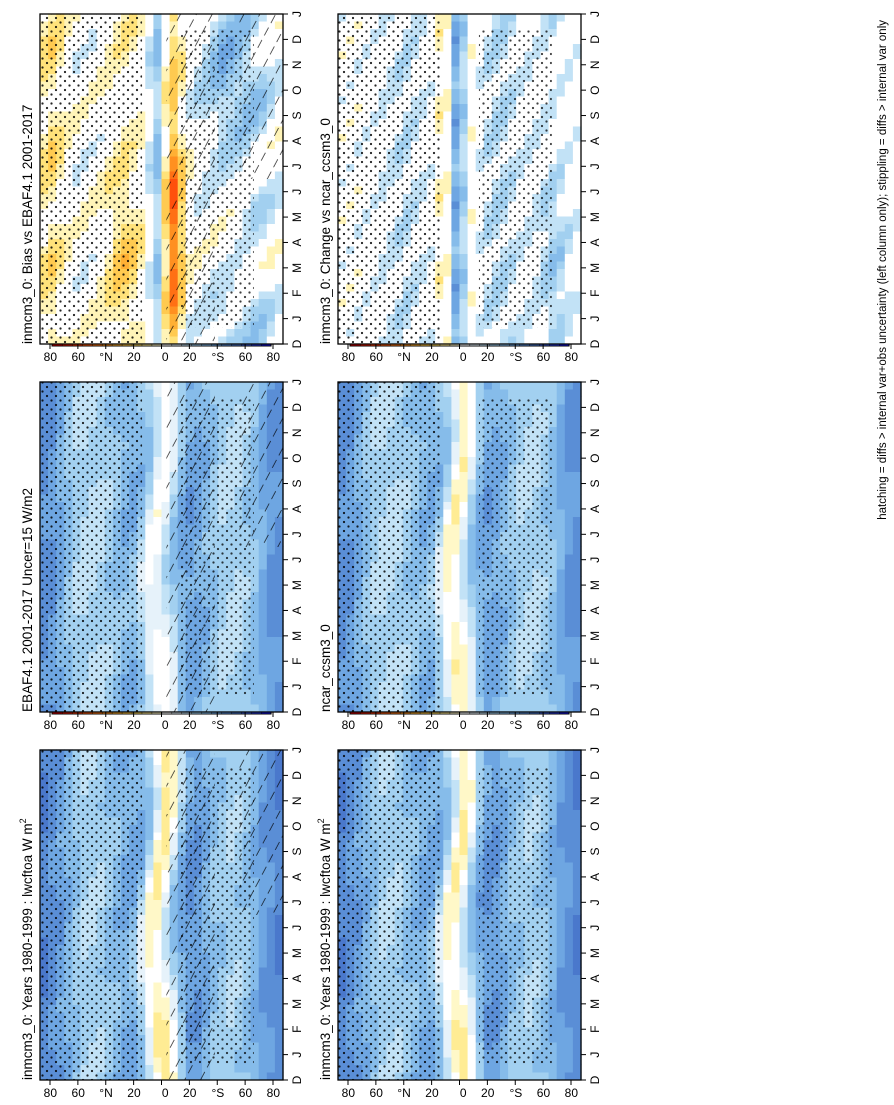 The width and height of the screenshot is (894, 1105). What do you see at coordinates (79, 725) in the screenshot?
I see `latitude-tick-label: 60` at bounding box center [79, 725].